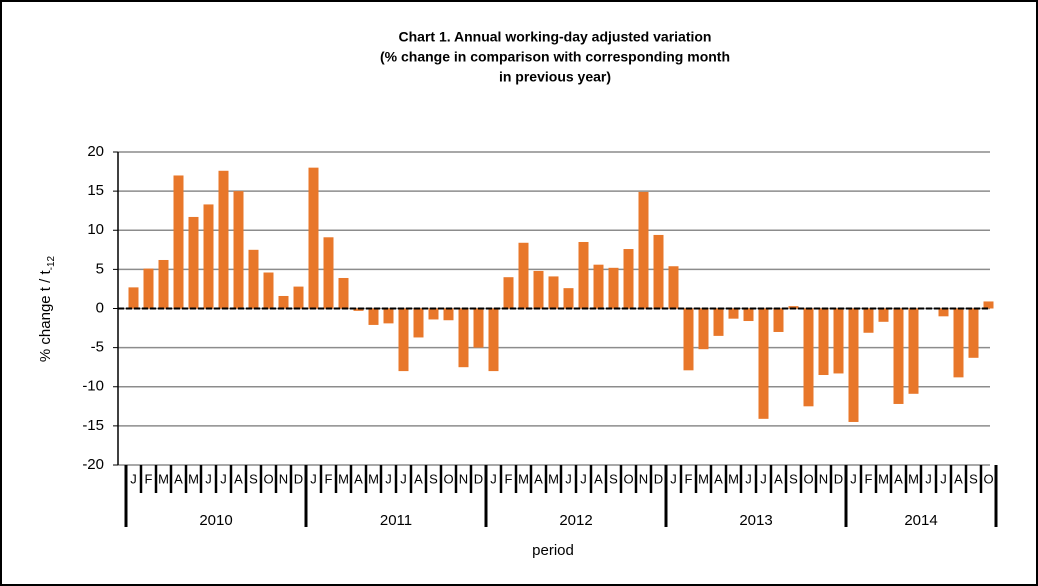  What do you see at coordinates (553, 550) in the screenshot?
I see `x-axis-label: period` at bounding box center [553, 550].